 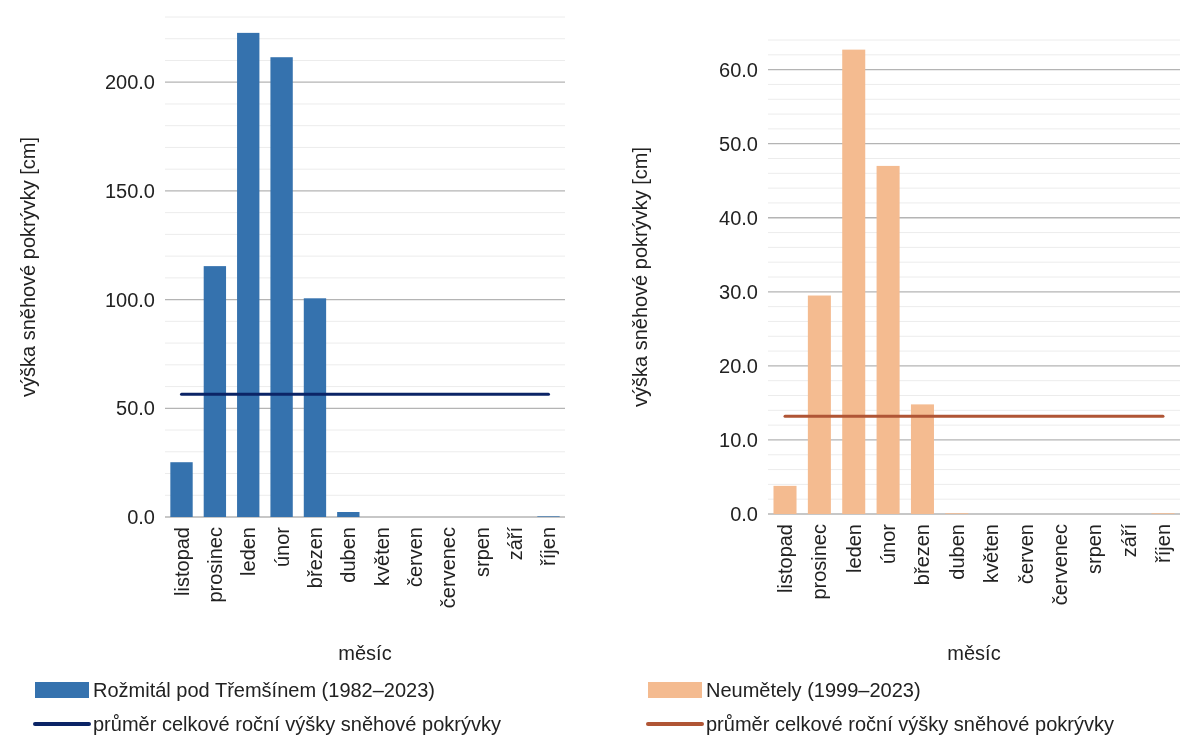 I want to click on y-tick-label: 100.0, so click(x=129, y=299).